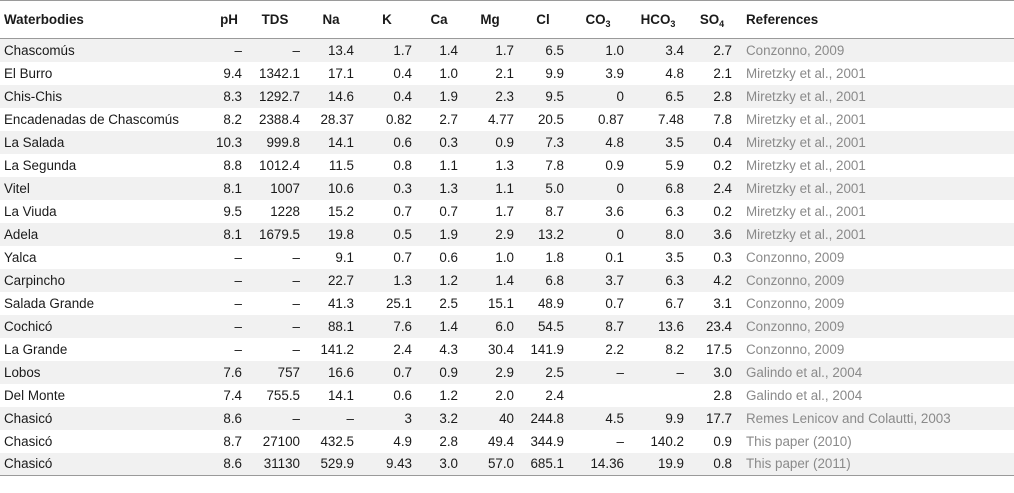 This screenshot has width=1014, height=493. What do you see at coordinates (543, 188) in the screenshot?
I see `cl-cell: 5.0` at bounding box center [543, 188].